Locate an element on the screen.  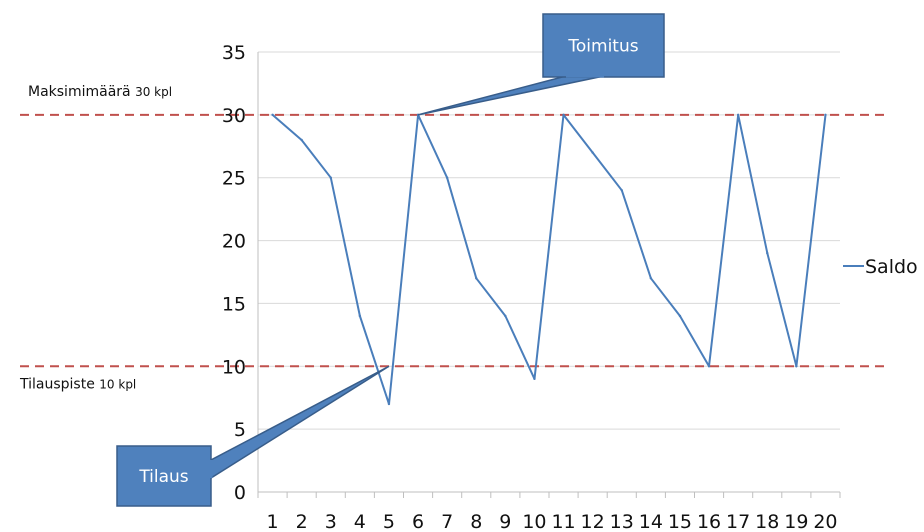
x-tick-label-16: 16 is located at coordinates (709, 521).